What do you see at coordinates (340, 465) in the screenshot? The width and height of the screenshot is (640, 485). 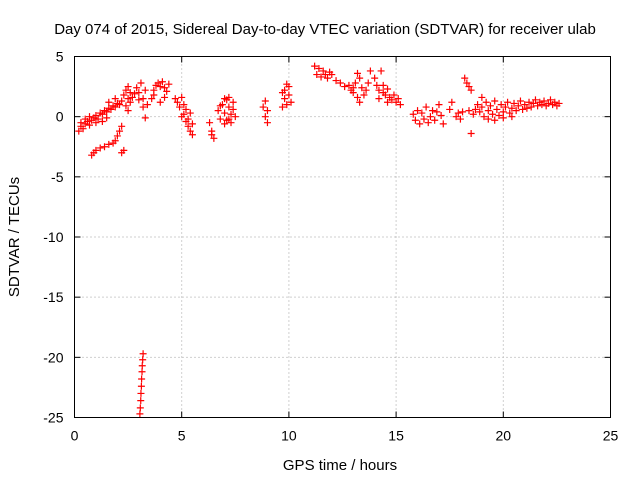 I see `x-axis-label: GPS time / hours` at bounding box center [340, 465].